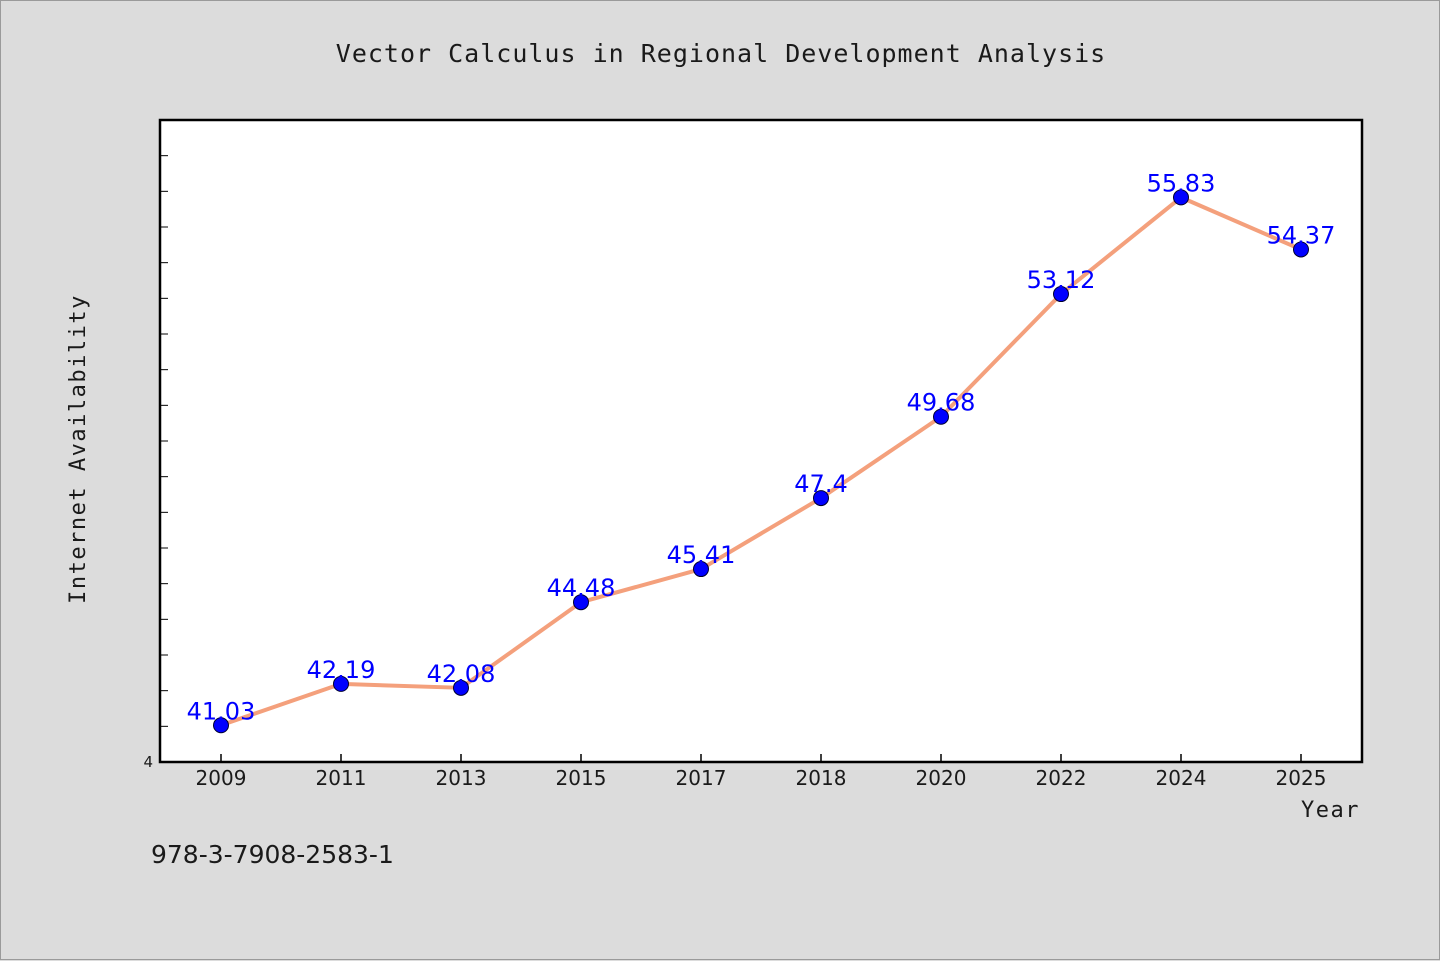  I want to click on data-label: 54.37, so click(1301, 235).